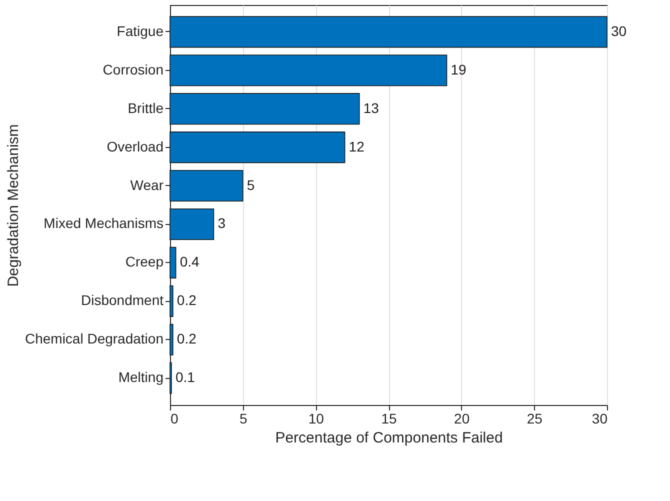  What do you see at coordinates (243, 418) in the screenshot?
I see `x-tick-label: 5` at bounding box center [243, 418].